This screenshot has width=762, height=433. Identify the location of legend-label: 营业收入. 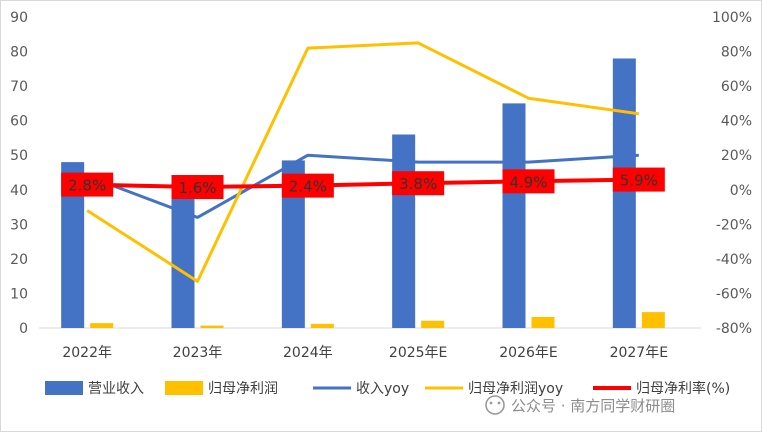
(116, 389).